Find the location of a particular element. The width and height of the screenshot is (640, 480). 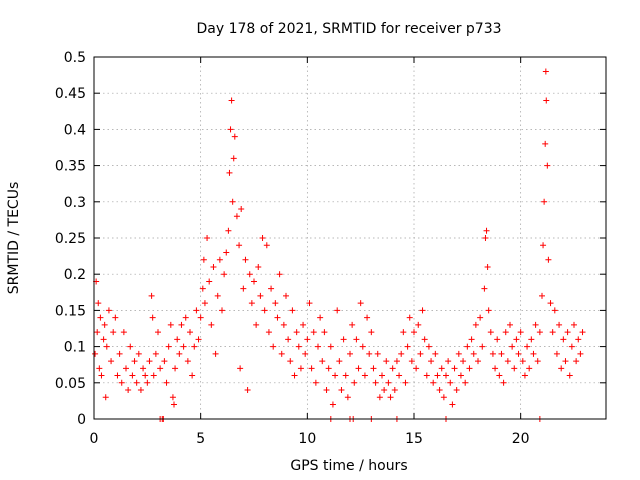

x-tick-label: 0 is located at coordinates (94, 439).